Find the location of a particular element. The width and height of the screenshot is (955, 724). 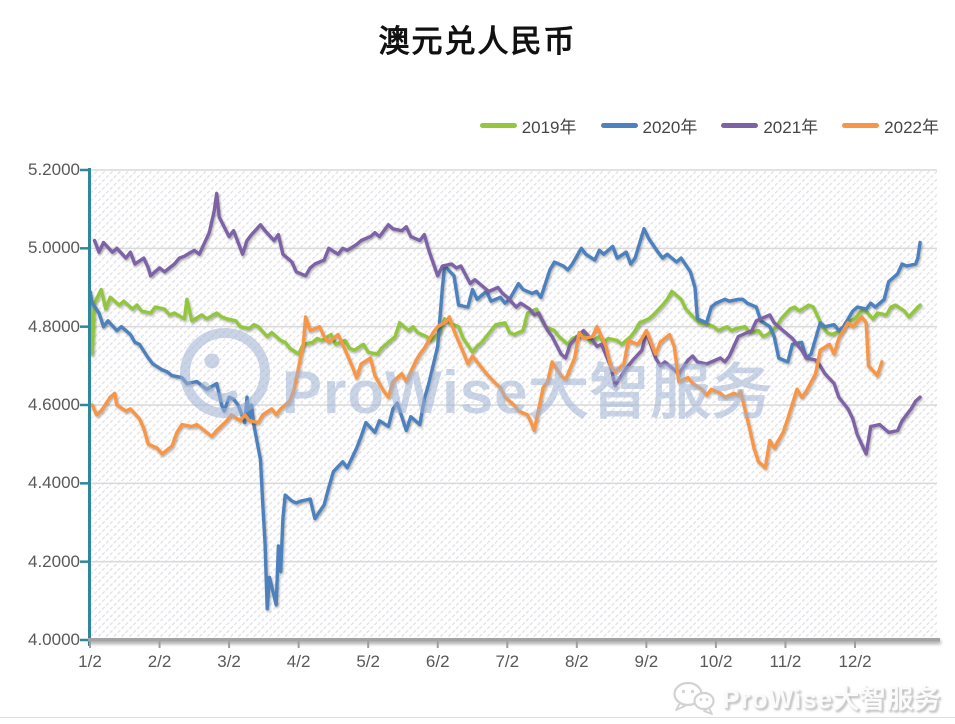

y-axis-label: 4.0000 is located at coordinates (54, 639).